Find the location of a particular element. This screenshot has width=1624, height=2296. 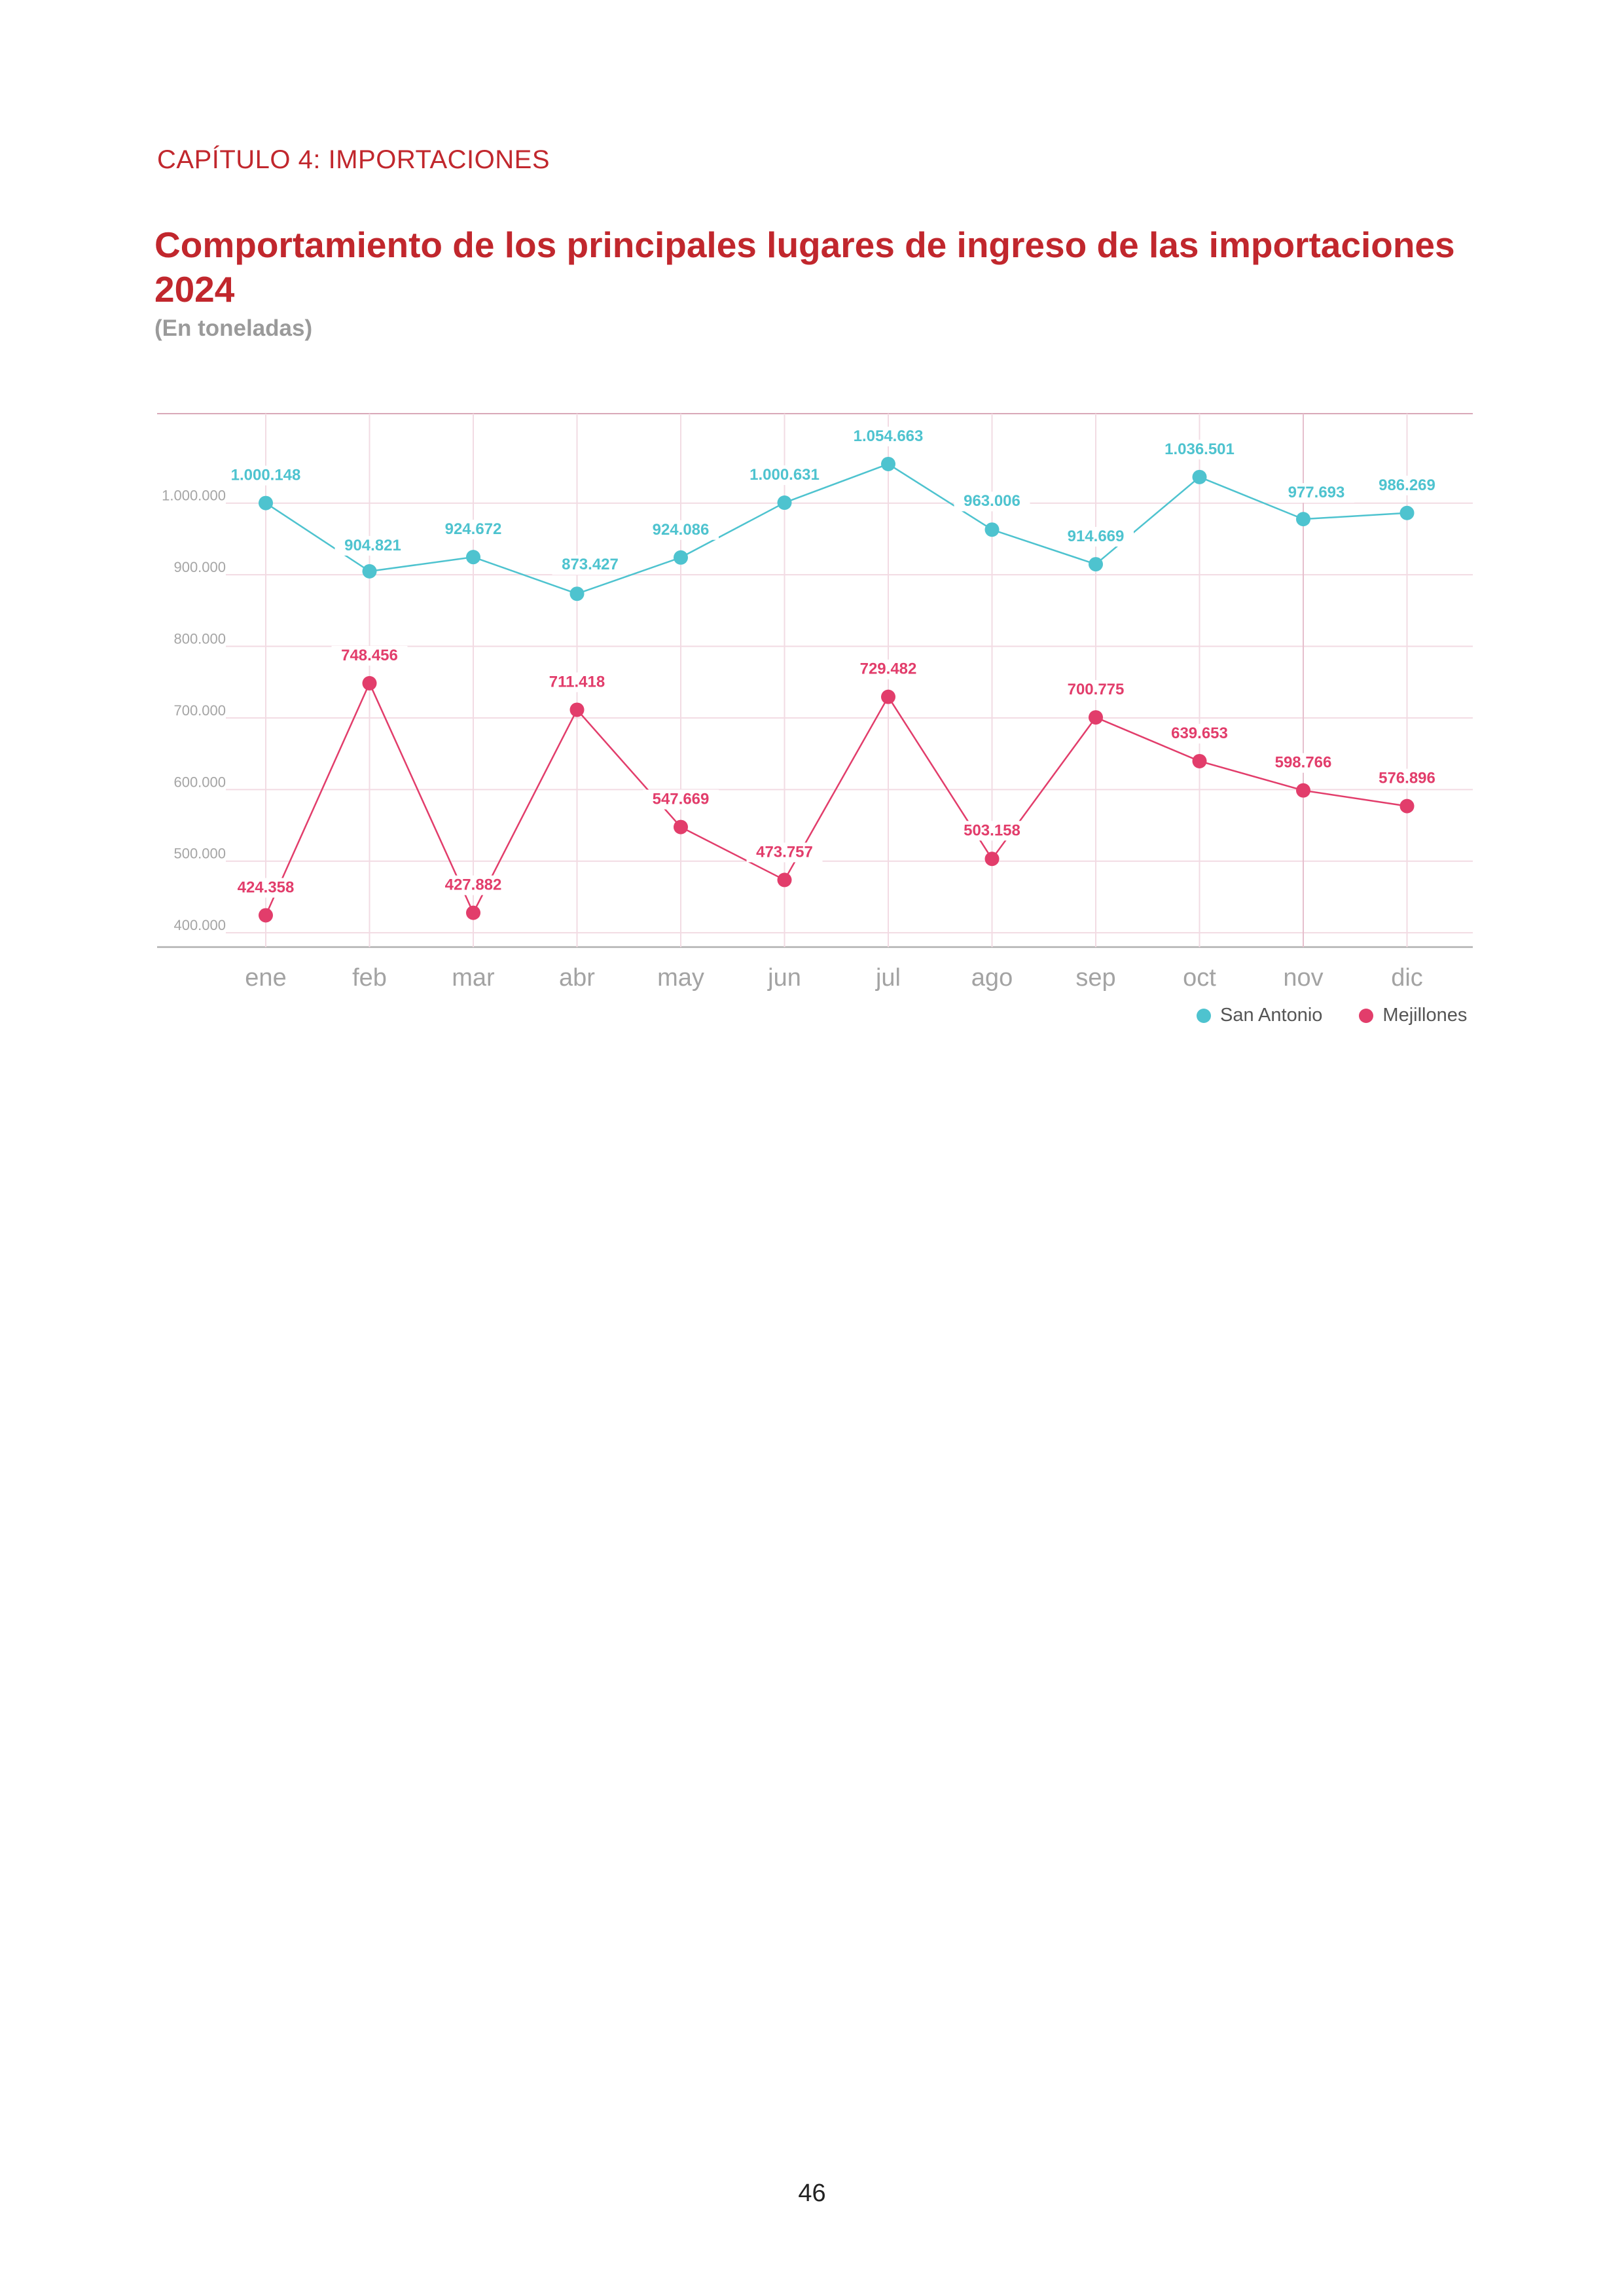

data-label-1: 639.653 is located at coordinates (1199, 733).